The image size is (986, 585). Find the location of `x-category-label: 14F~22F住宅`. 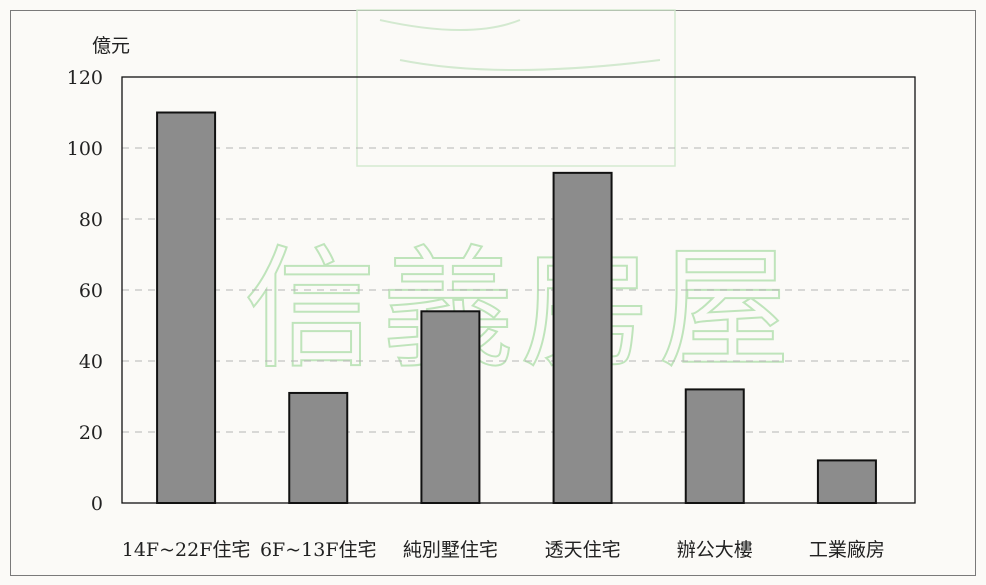

x-category-label: 14F~22F住宅 is located at coordinates (186, 550).